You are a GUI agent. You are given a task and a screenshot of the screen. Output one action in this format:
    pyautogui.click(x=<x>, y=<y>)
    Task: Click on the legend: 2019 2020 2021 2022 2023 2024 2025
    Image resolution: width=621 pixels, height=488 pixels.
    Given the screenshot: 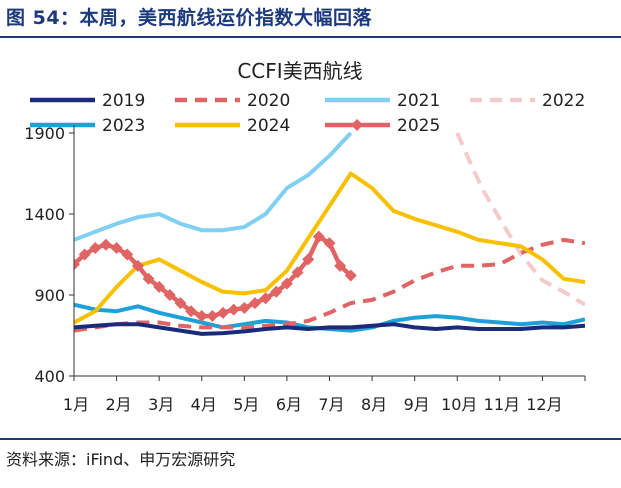 What is the action you would take?
    pyautogui.click(x=307, y=113)
    